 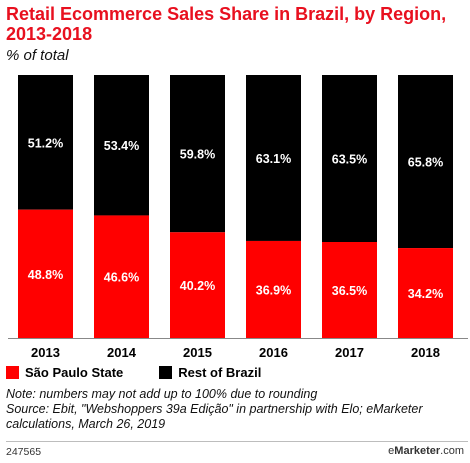 I want to click on data-label-sao-paulo-2016: 36.9%, so click(x=273, y=290).